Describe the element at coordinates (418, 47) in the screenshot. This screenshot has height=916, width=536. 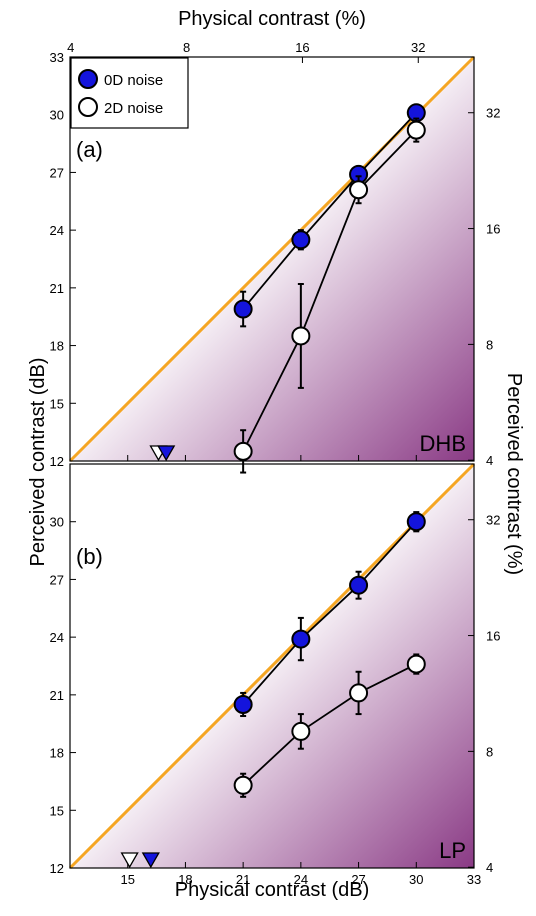
I see `x-tick-label-top: 32` at that location.